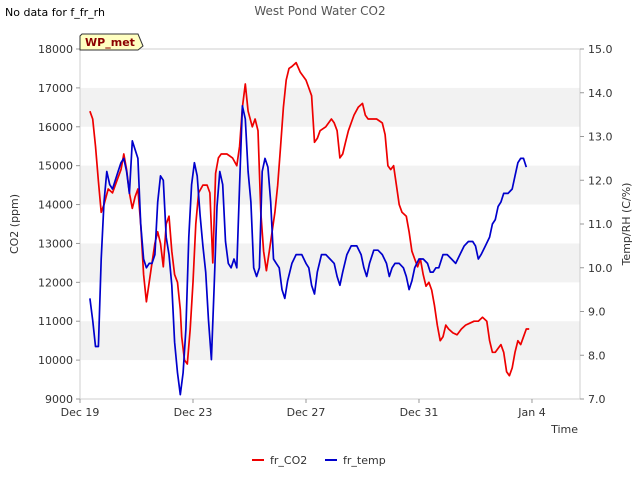  Describe the element at coordinates (55, 321) in the screenshot. I see `left-tick-label: 11000` at that location.